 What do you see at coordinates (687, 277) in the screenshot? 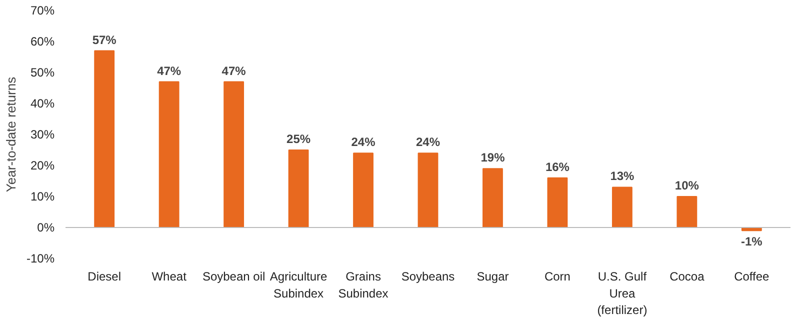
I see `x-tick-label: Cocoa` at bounding box center [687, 277].